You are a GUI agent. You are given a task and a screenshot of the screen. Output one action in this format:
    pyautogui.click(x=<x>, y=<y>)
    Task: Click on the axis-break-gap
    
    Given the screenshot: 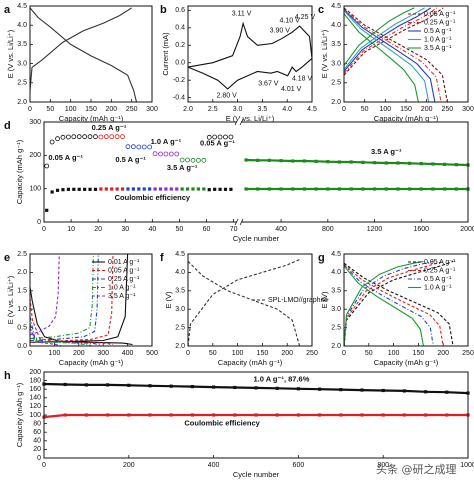 What is the action you would take?
    pyautogui.click(x=239, y=222)
    